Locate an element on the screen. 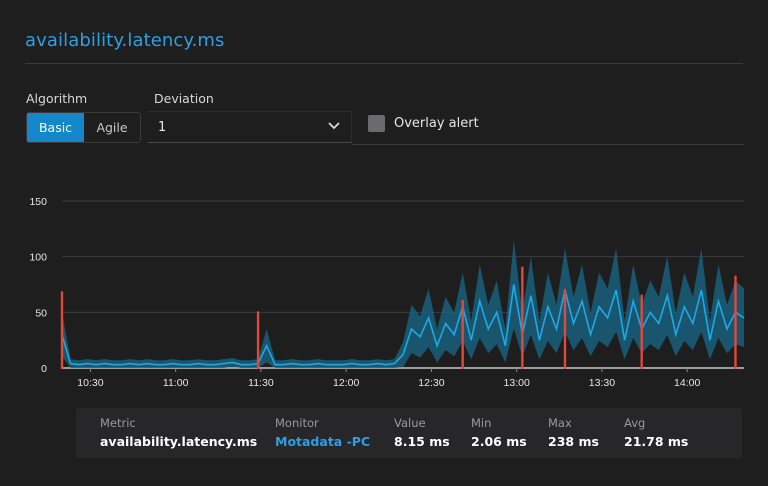 The width and height of the screenshot is (768, 486). x-tick-label: 10:30 is located at coordinates (90, 383).